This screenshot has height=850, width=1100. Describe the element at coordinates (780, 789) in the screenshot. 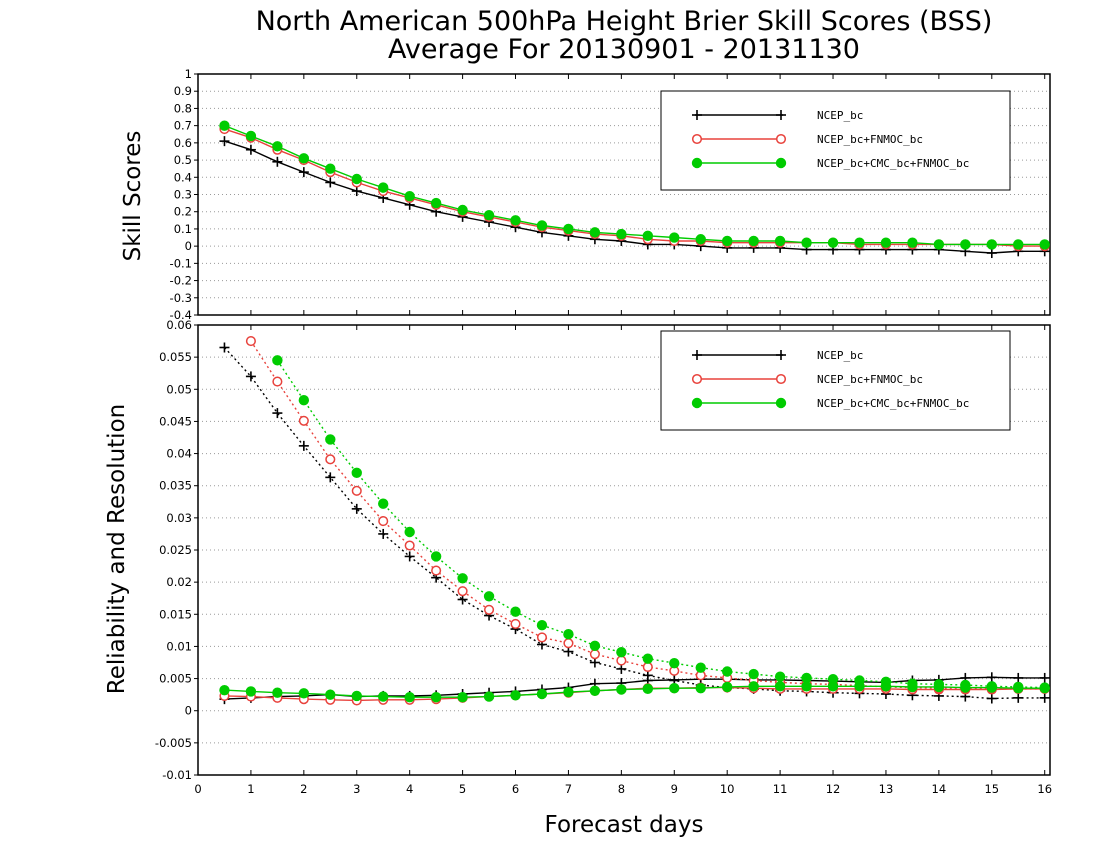

I see `x-tick-label: 11` at that location.